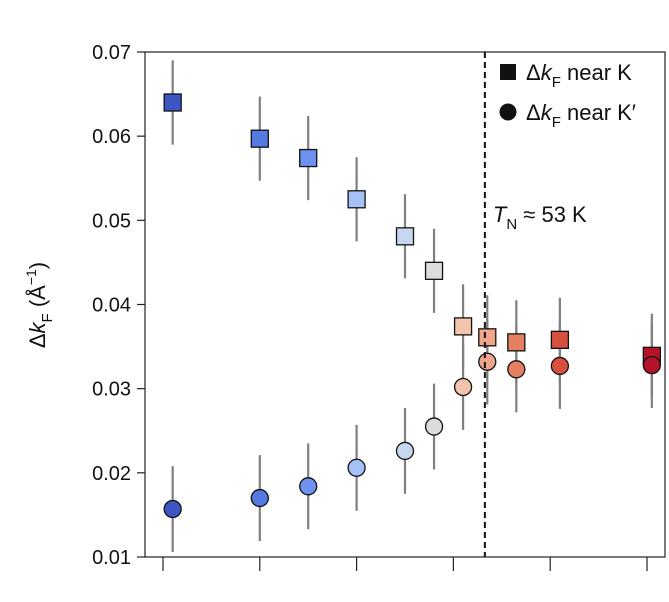 This screenshot has height=602, width=669. Describe the element at coordinates (111, 137) in the screenshot. I see `y-tick-label: 0.06` at that location.